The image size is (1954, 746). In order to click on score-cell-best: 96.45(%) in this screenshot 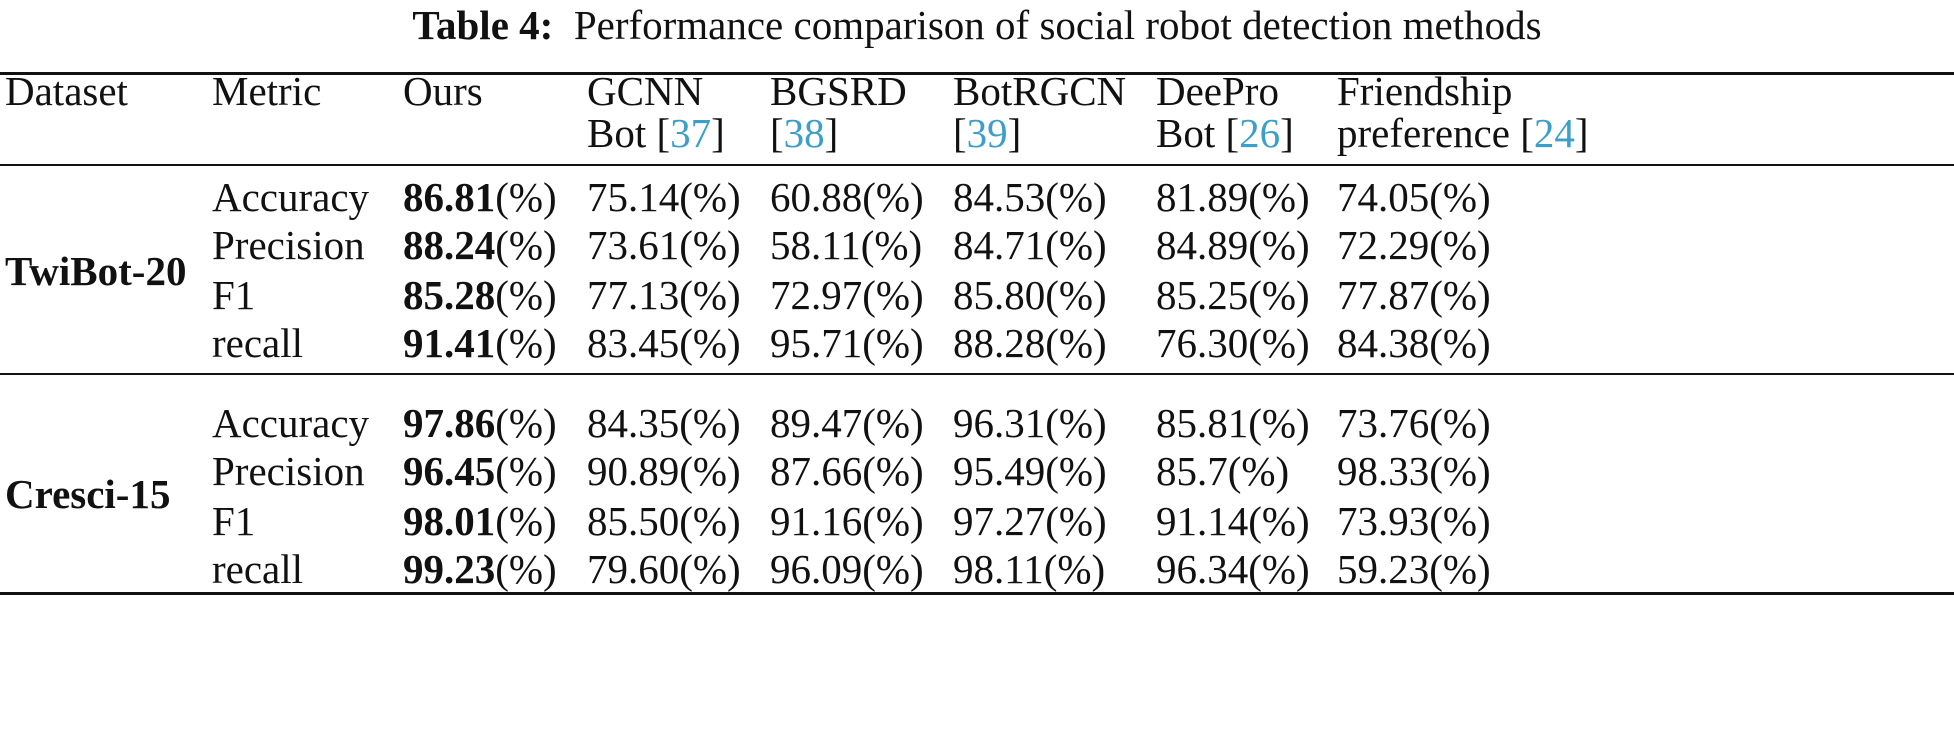, I will do `click(480, 471)`.